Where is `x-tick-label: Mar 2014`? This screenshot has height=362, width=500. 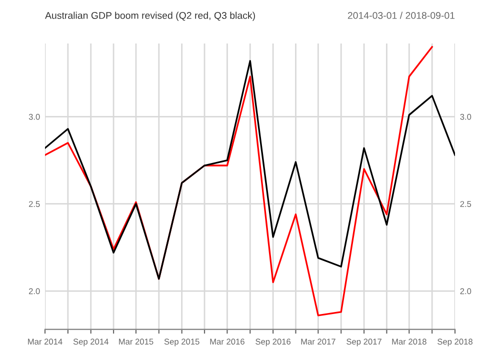
x-tick-label: Mar 2014 is located at coordinates (45, 341).